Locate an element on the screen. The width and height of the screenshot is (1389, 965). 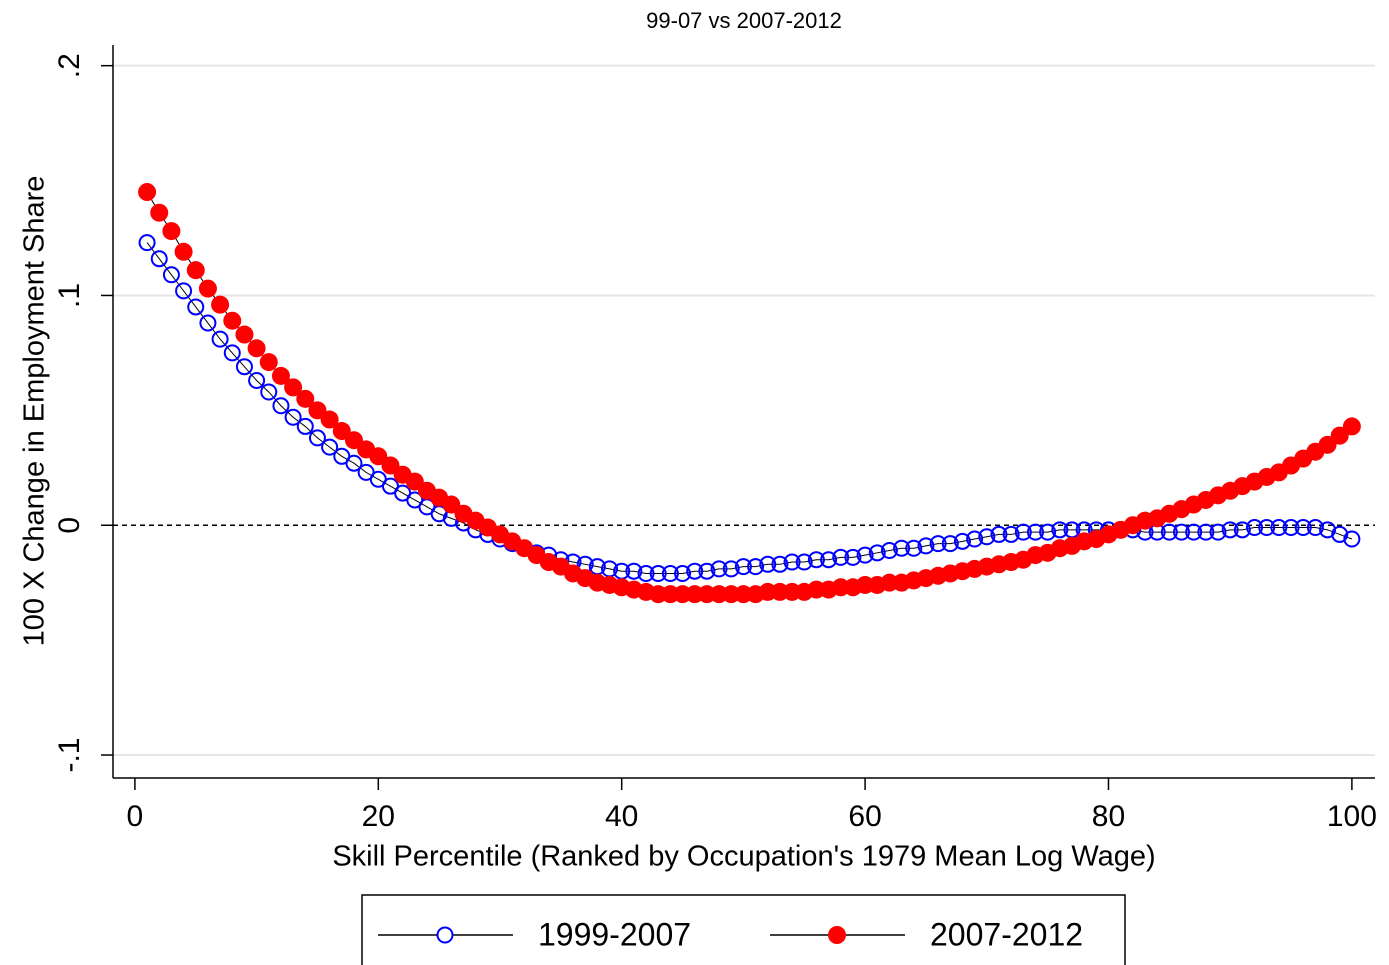
x-tick-label: 20 is located at coordinates (378, 816).